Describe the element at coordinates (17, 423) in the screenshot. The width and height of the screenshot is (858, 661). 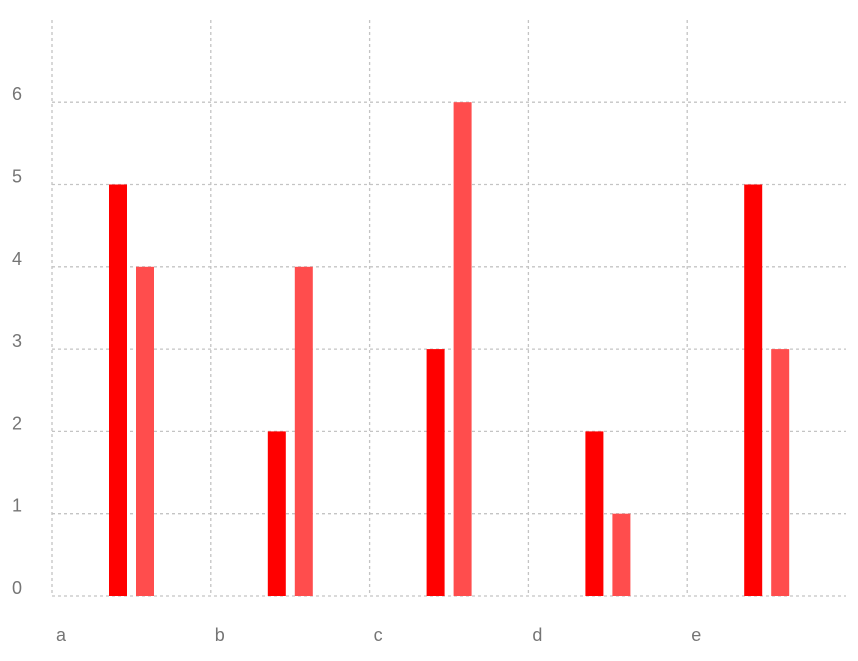
I see `y-tick-label: 2` at that location.